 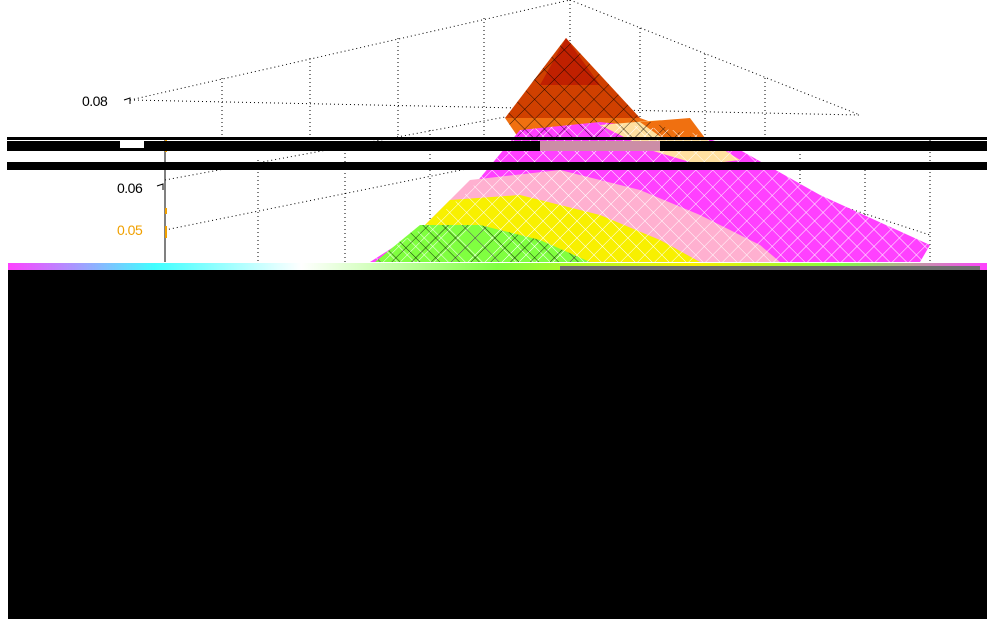 I want to click on z-tick-label-0: 0.08, so click(x=95, y=101).